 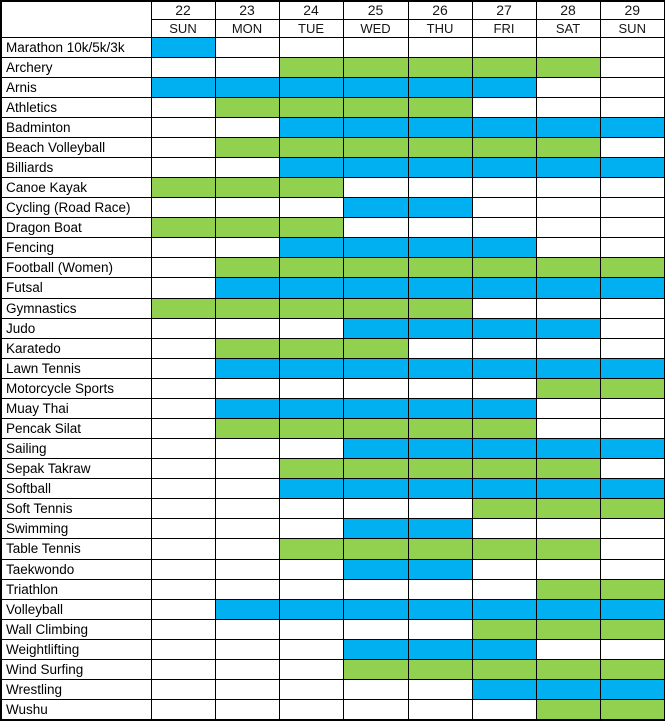 I want to click on table-row: Gymnastics, so click(x=332, y=308).